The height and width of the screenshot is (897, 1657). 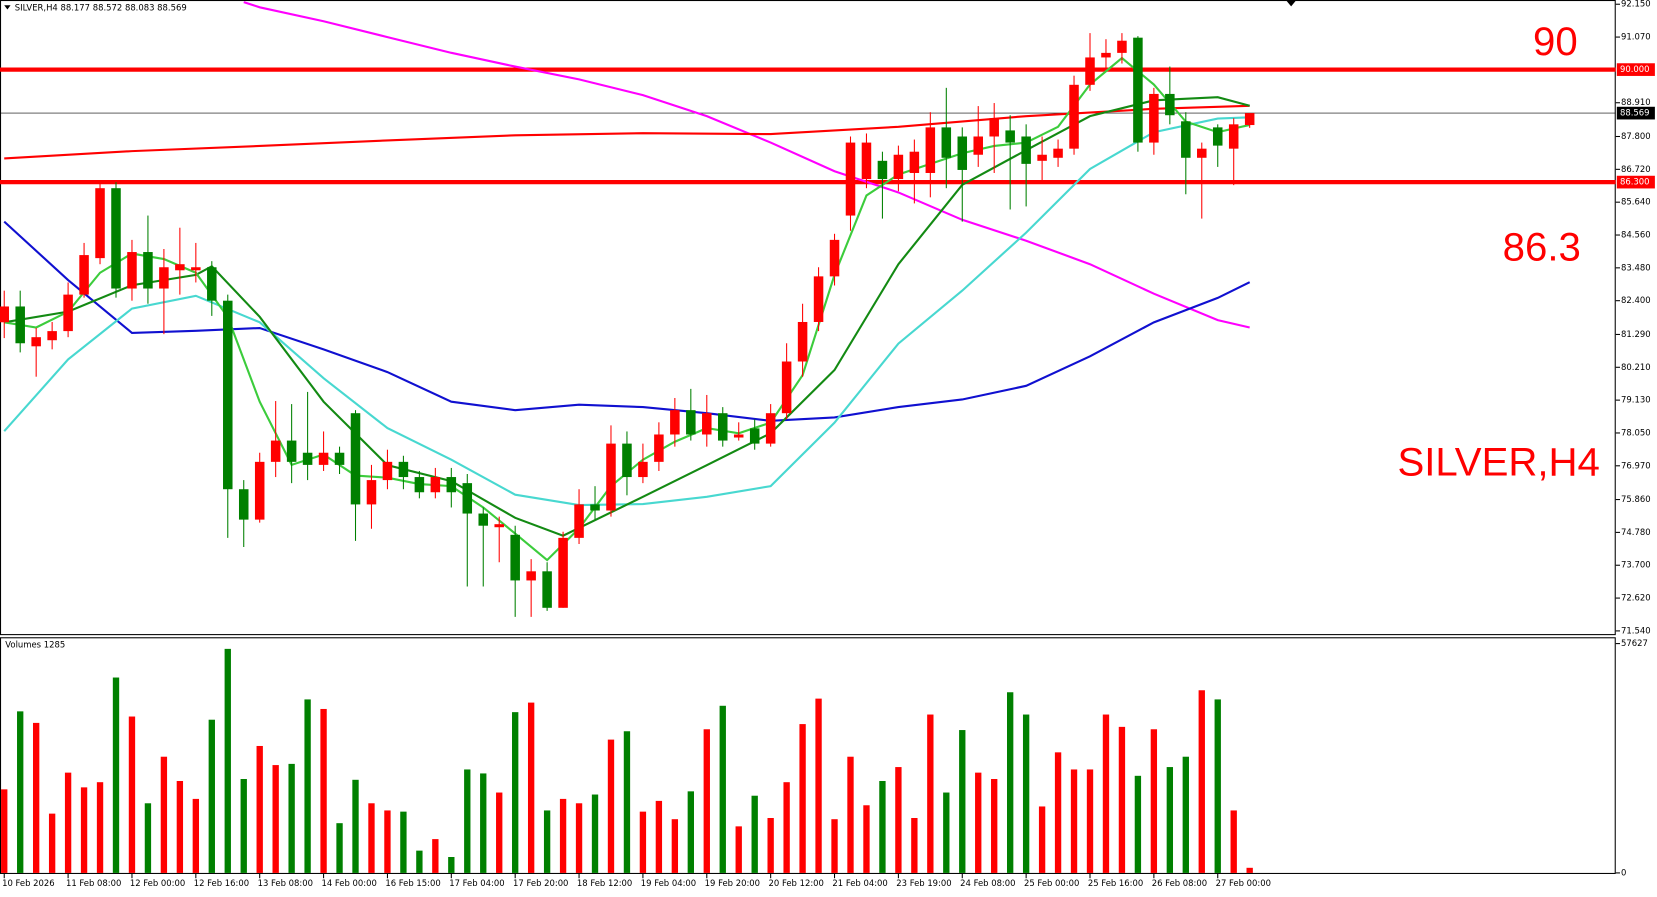 I want to click on y-tick-label: 76.970, so click(x=1636, y=465).